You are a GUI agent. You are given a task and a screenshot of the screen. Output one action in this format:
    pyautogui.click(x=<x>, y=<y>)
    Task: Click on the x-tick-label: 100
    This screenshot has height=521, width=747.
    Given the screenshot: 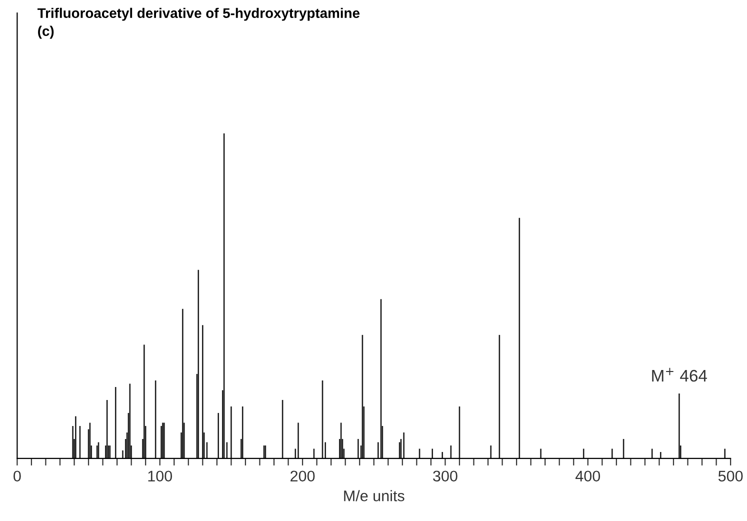 What is the action you would take?
    pyautogui.click(x=160, y=476)
    